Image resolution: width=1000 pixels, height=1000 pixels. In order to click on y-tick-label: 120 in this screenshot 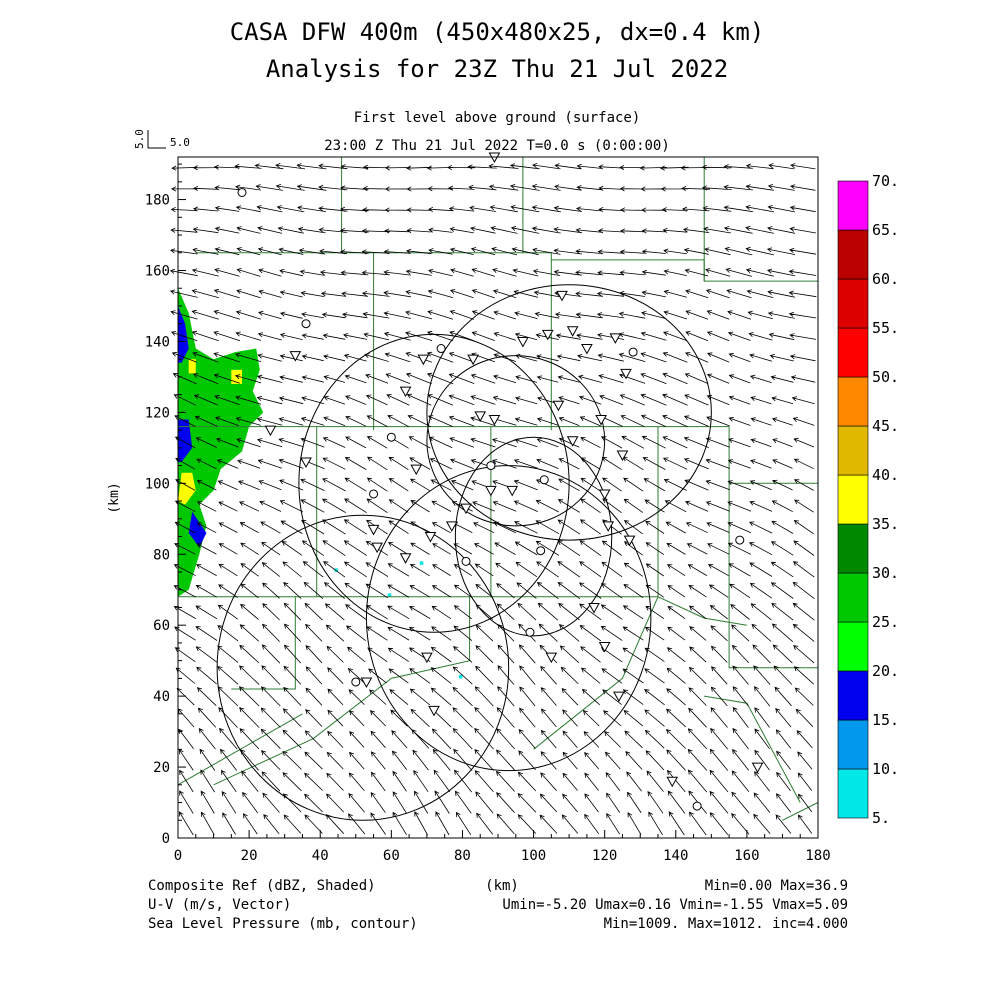, I will do `click(157, 413)`.